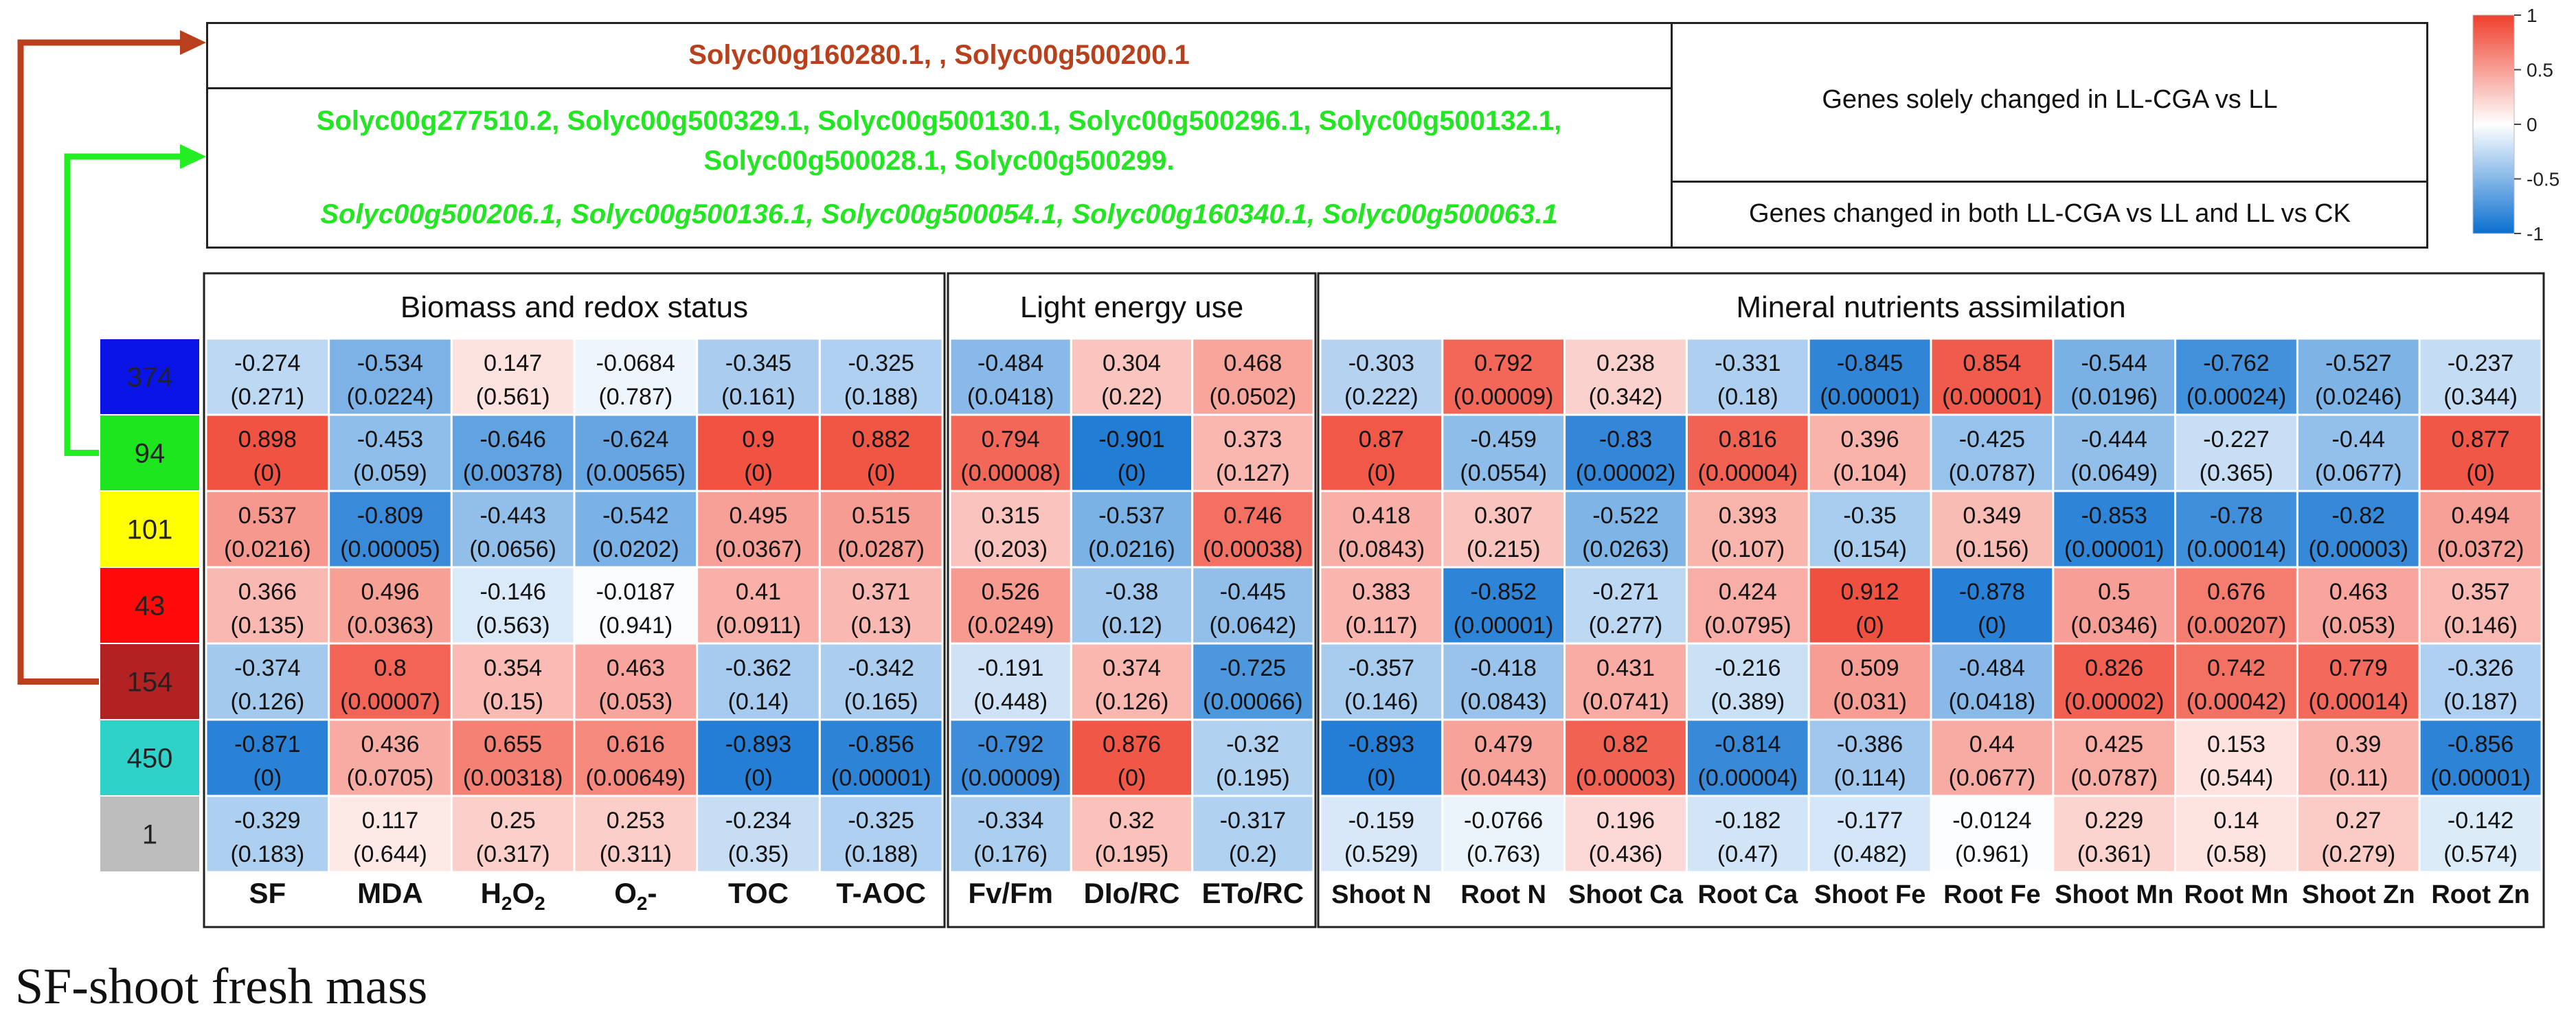 The width and height of the screenshot is (2576, 1028). Describe the element at coordinates (1253, 821) in the screenshot. I see `cell-value: -0.317` at that location.